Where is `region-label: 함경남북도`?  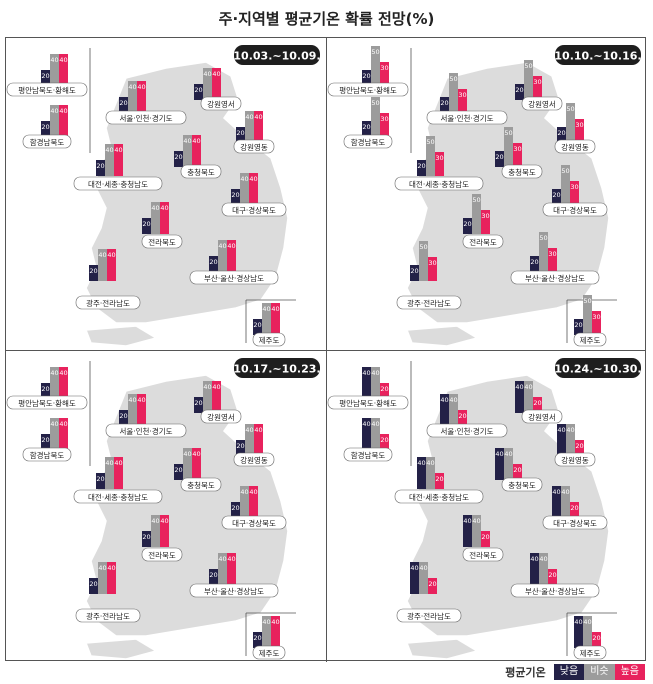 region-label: 함경남북도 is located at coordinates (47, 142).